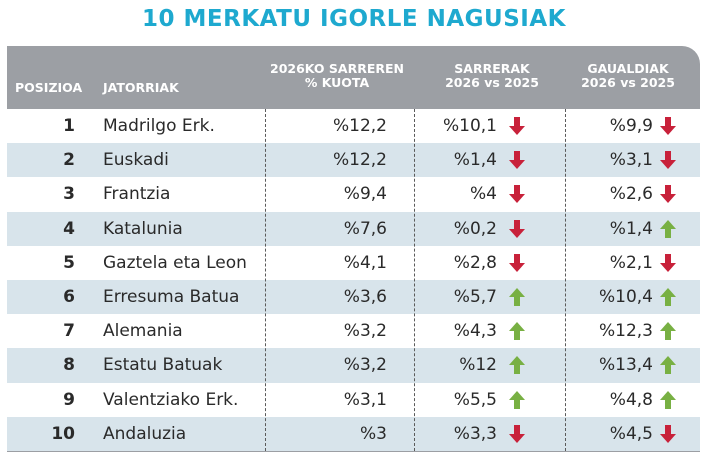 The width and height of the screenshot is (708, 460). Describe the element at coordinates (469, 126) in the screenshot. I see `arrivals-change-cell: %10,1` at that location.